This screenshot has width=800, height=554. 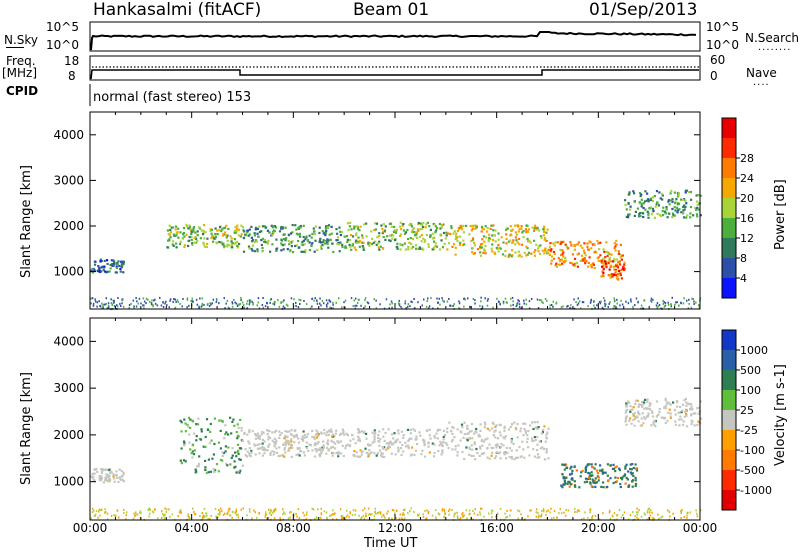 What do you see at coordinates (750, 370) in the screenshot?
I see `velocity-colorbar-tick-6: 500` at bounding box center [750, 370].